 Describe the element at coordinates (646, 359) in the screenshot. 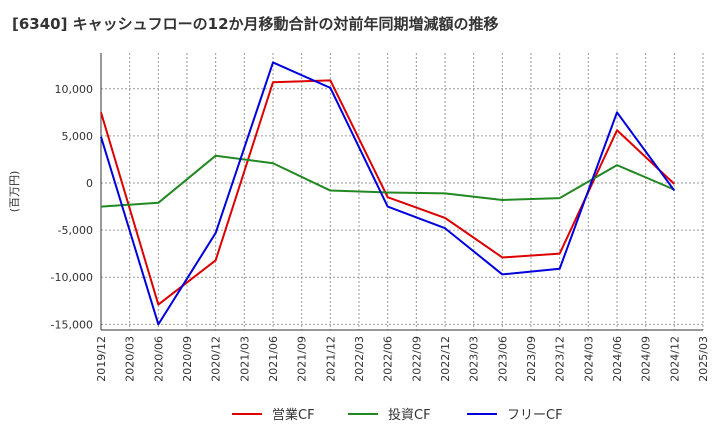

I see `x-tick-label: 2024/09` at that location.